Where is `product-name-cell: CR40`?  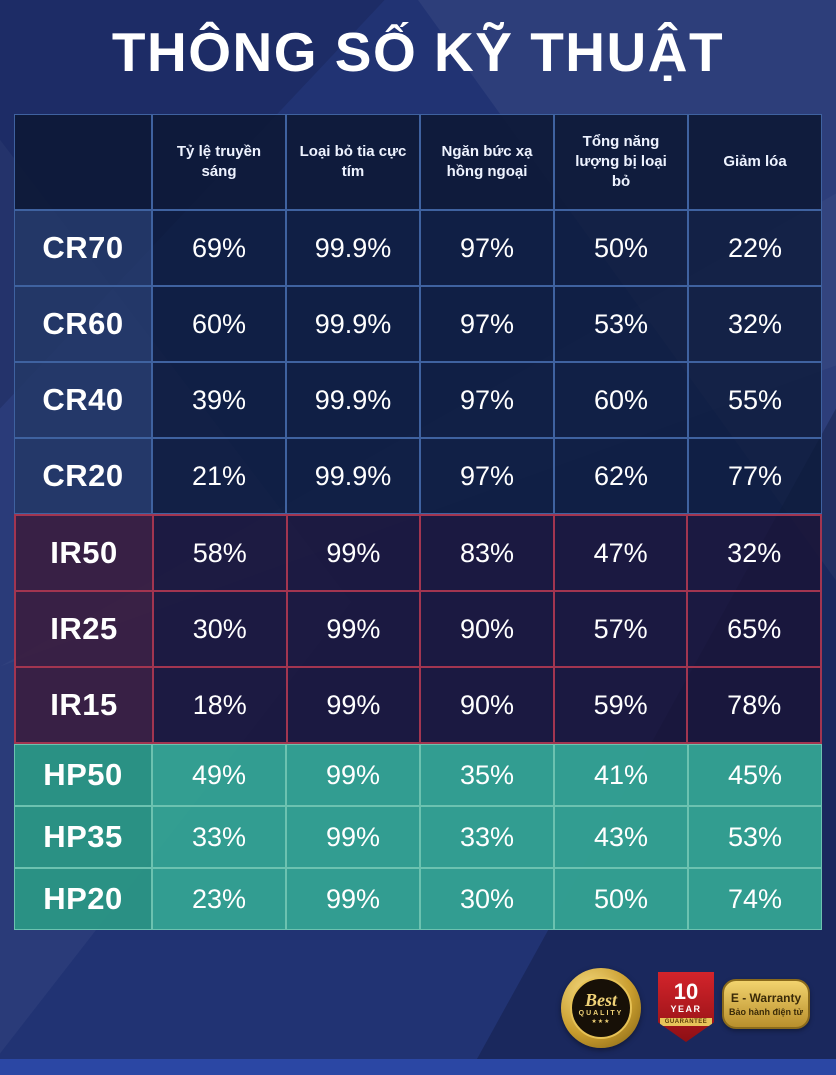 product-name-cell: CR40 is located at coordinates (83, 400).